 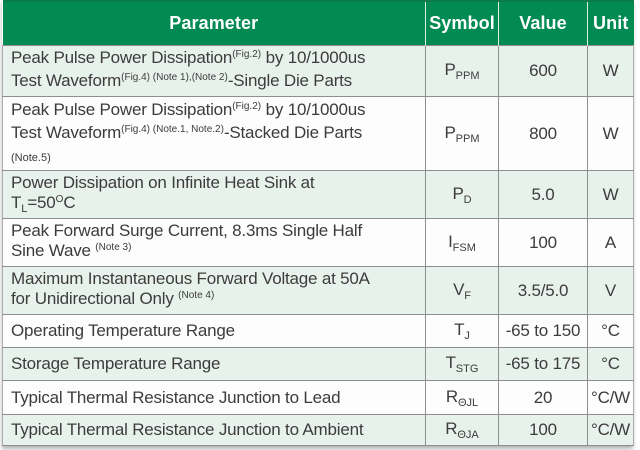 I want to click on table-header: Parameter Symbol Value Unit, so click(x=318, y=23).